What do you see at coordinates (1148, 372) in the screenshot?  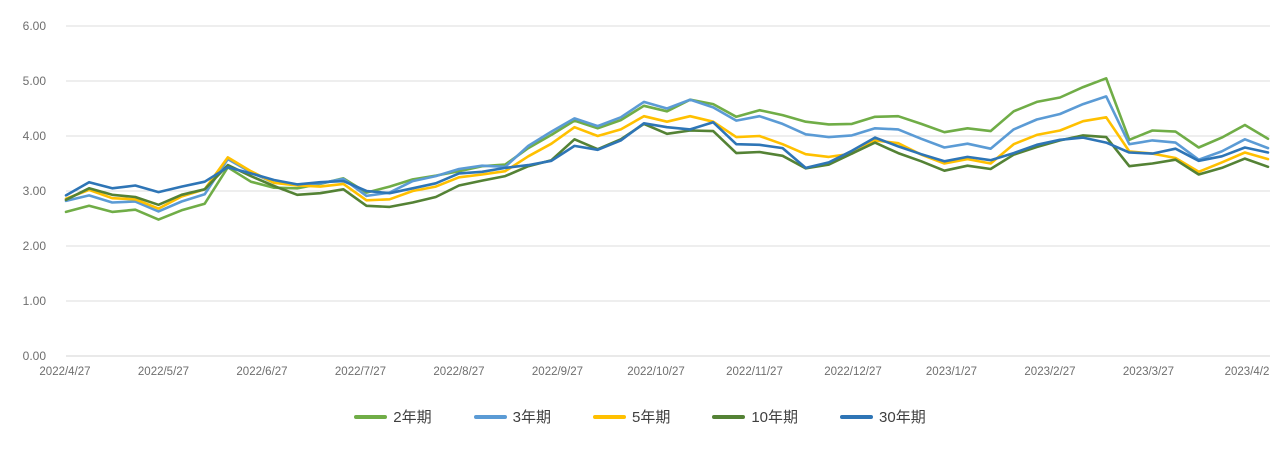 I see `x-axis-tick-label: 2023/3/27` at bounding box center [1148, 372].